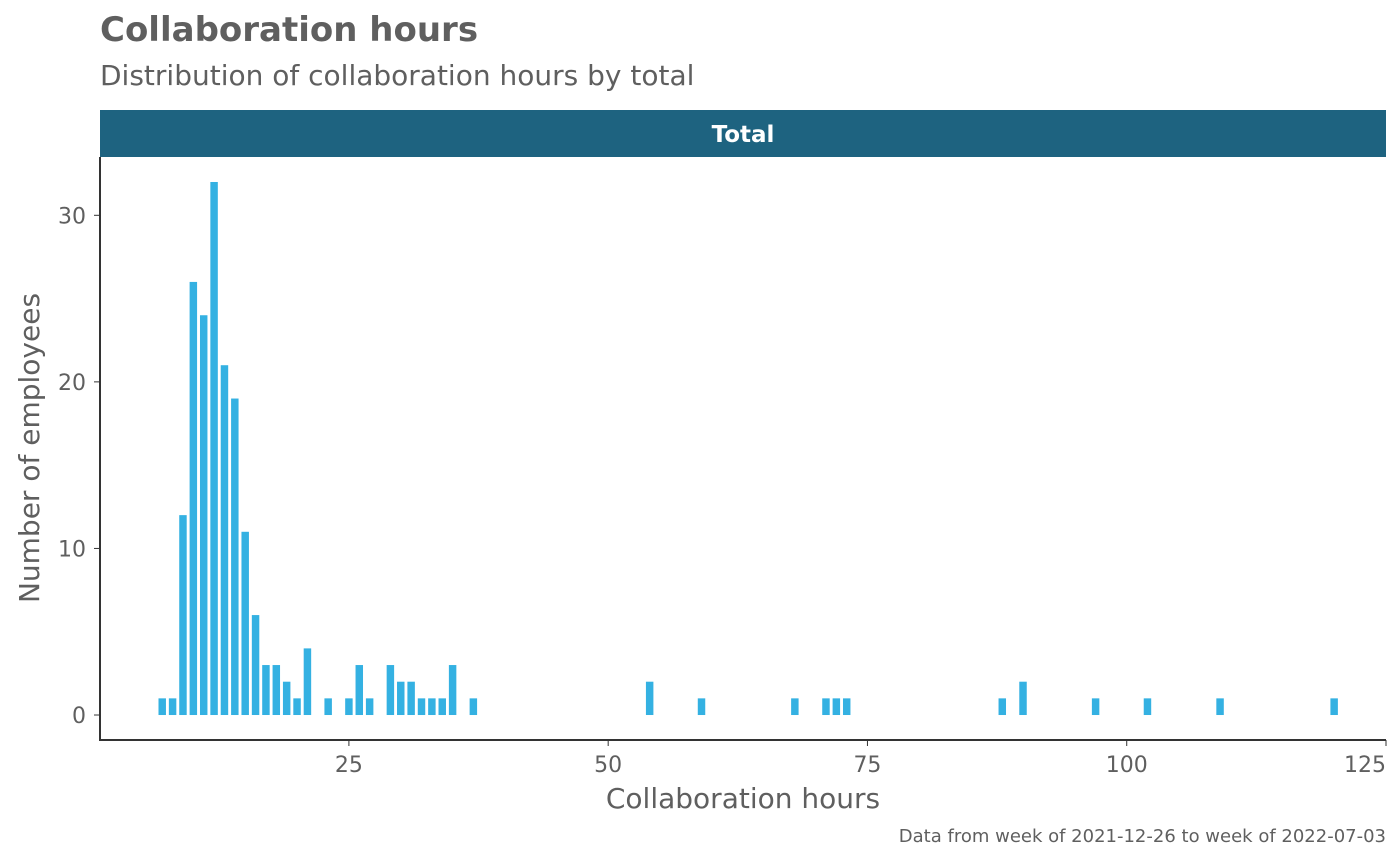 The height and width of the screenshot is (866, 1400). Describe the element at coordinates (1365, 765) in the screenshot. I see `x-tick-label: 125` at that location.